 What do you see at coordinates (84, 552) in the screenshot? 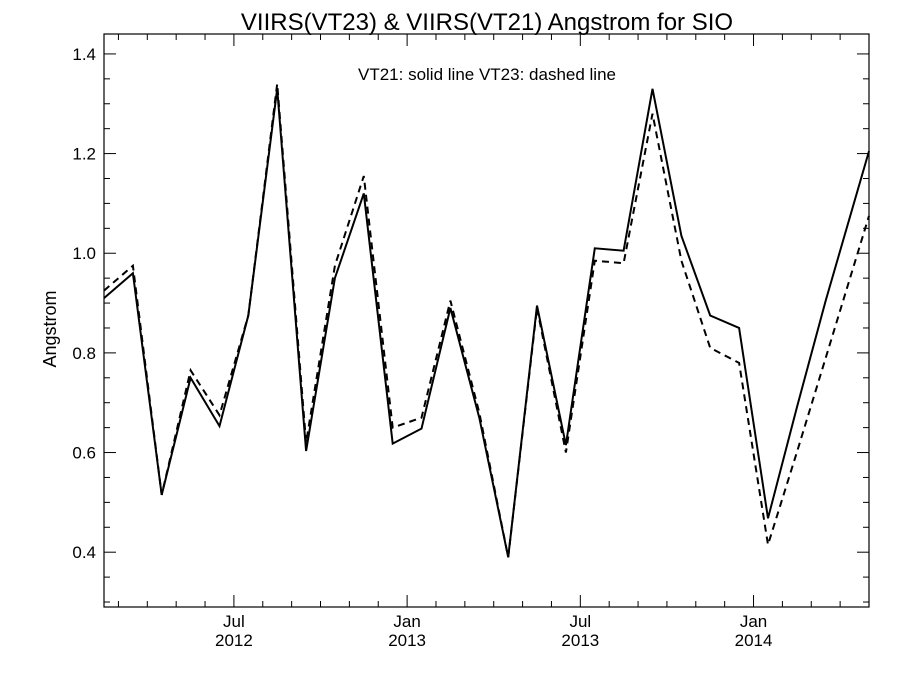
I see `y-tick-label: 0.4` at bounding box center [84, 552].